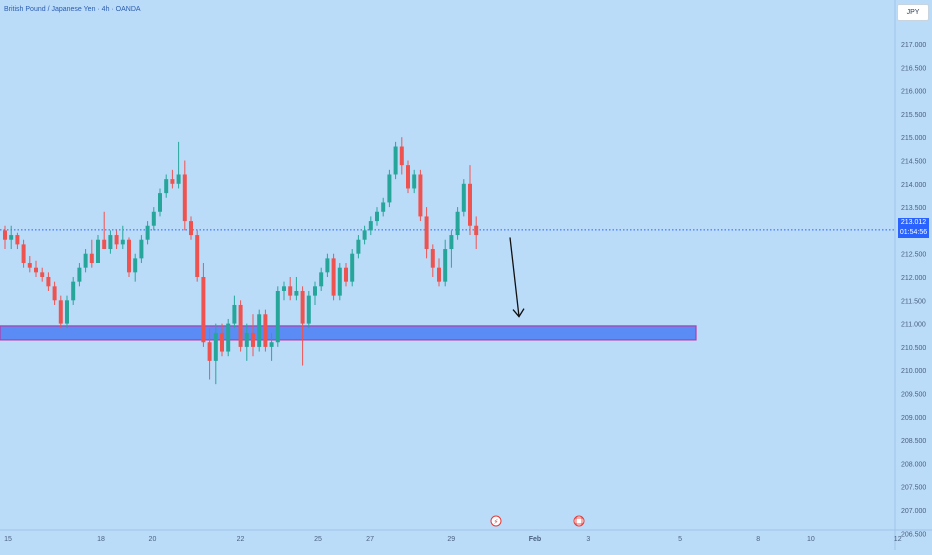  I want to click on y-tick-label: 208.500, so click(913, 441).